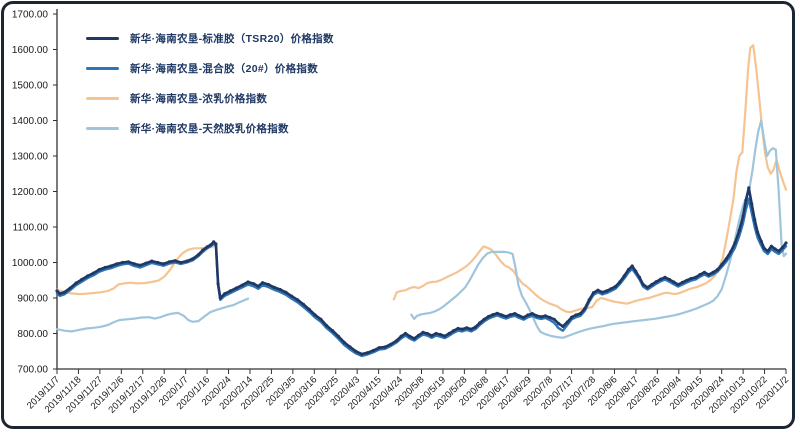 The image size is (800, 434). I want to click on y-axis-tick-label: 1400.00, so click(30, 121).